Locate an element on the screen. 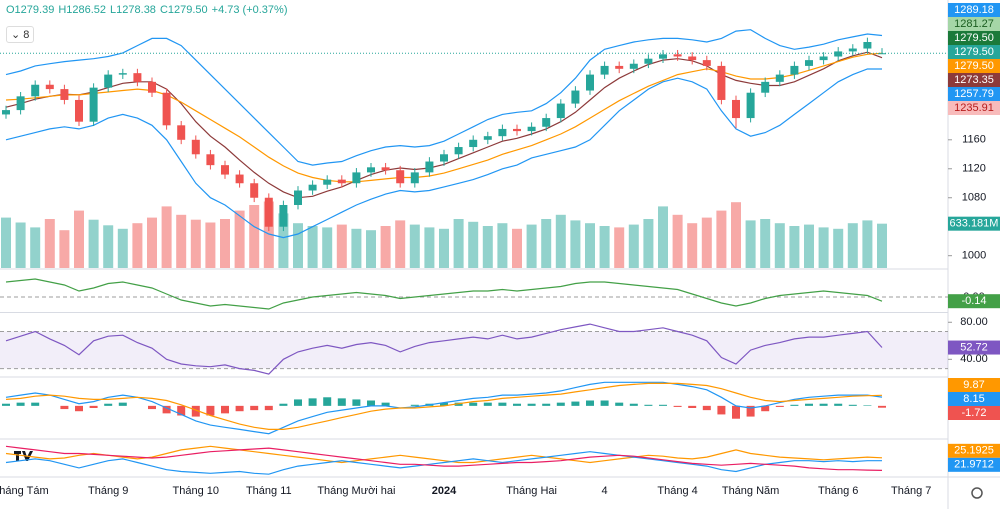  y-tick-label: 40.00 is located at coordinates (974, 359).